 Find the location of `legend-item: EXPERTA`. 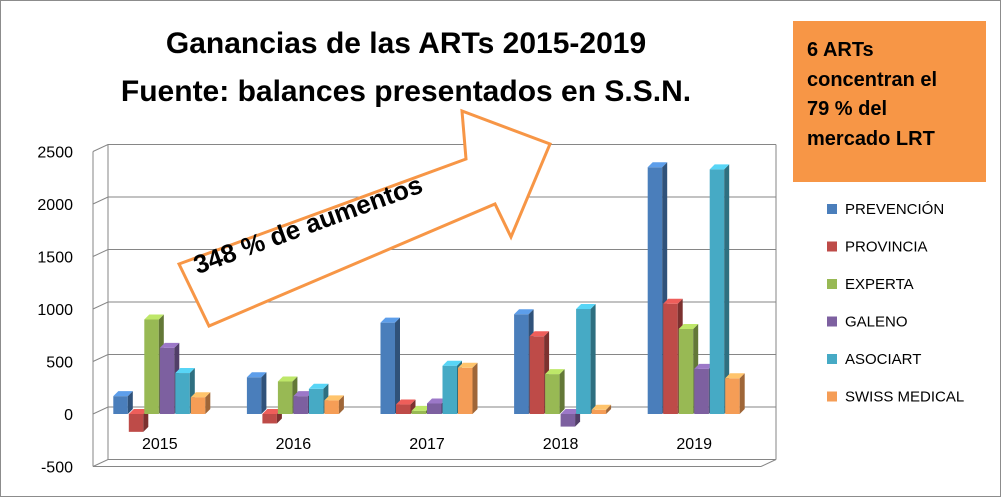

legend-item: EXPERTA is located at coordinates (870, 284).